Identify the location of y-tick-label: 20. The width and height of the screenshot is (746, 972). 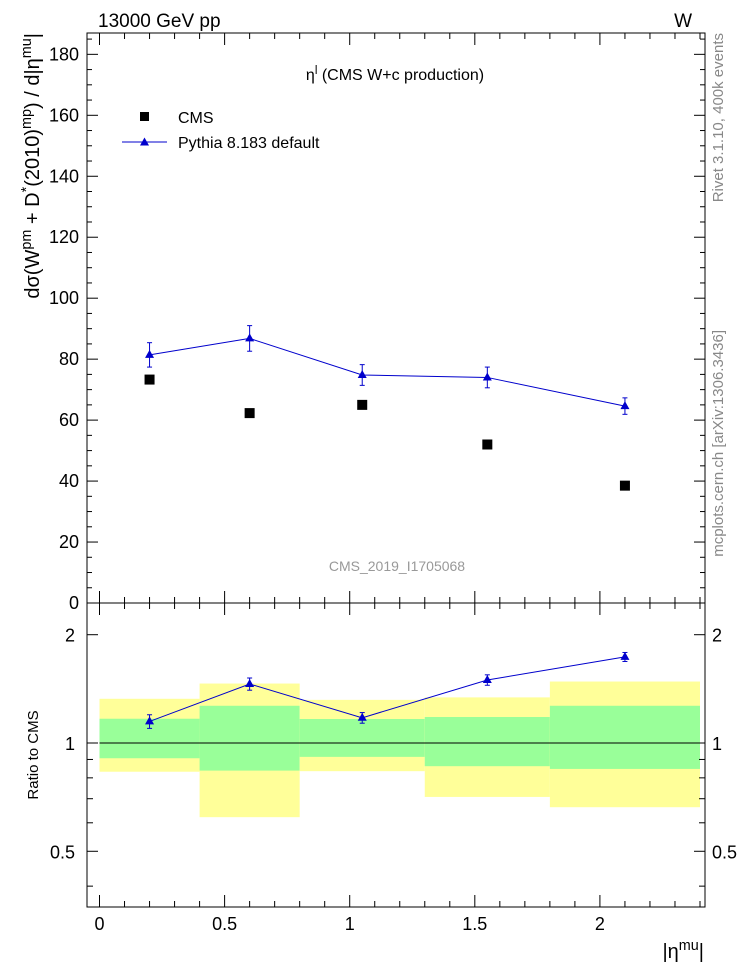
(69, 542).